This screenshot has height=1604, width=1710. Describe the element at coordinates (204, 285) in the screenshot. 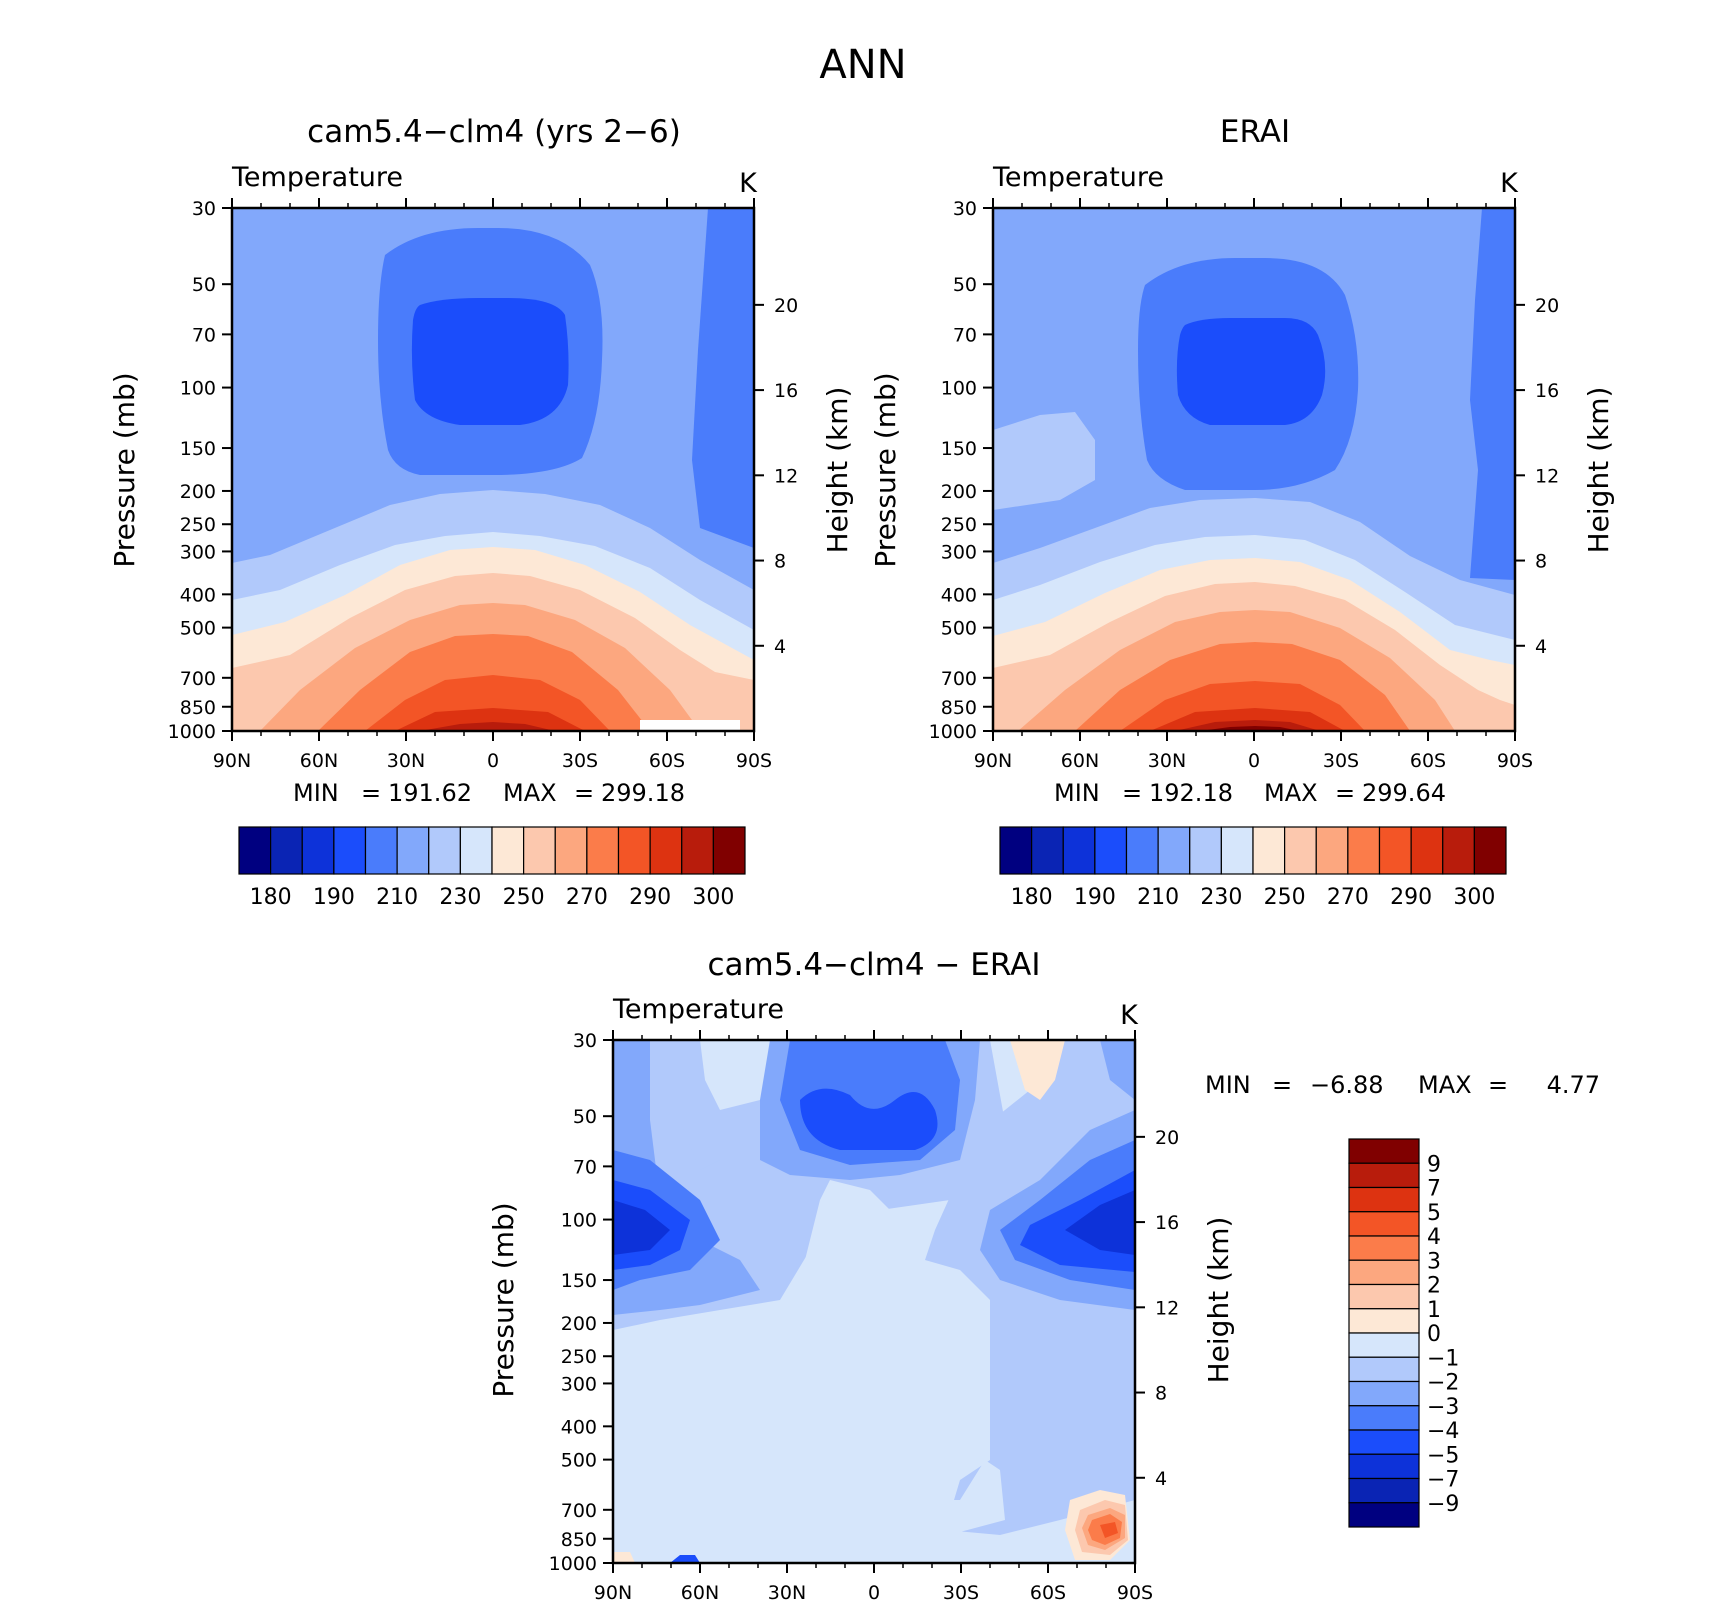

I see `pressure-tick-label: 50` at that location.